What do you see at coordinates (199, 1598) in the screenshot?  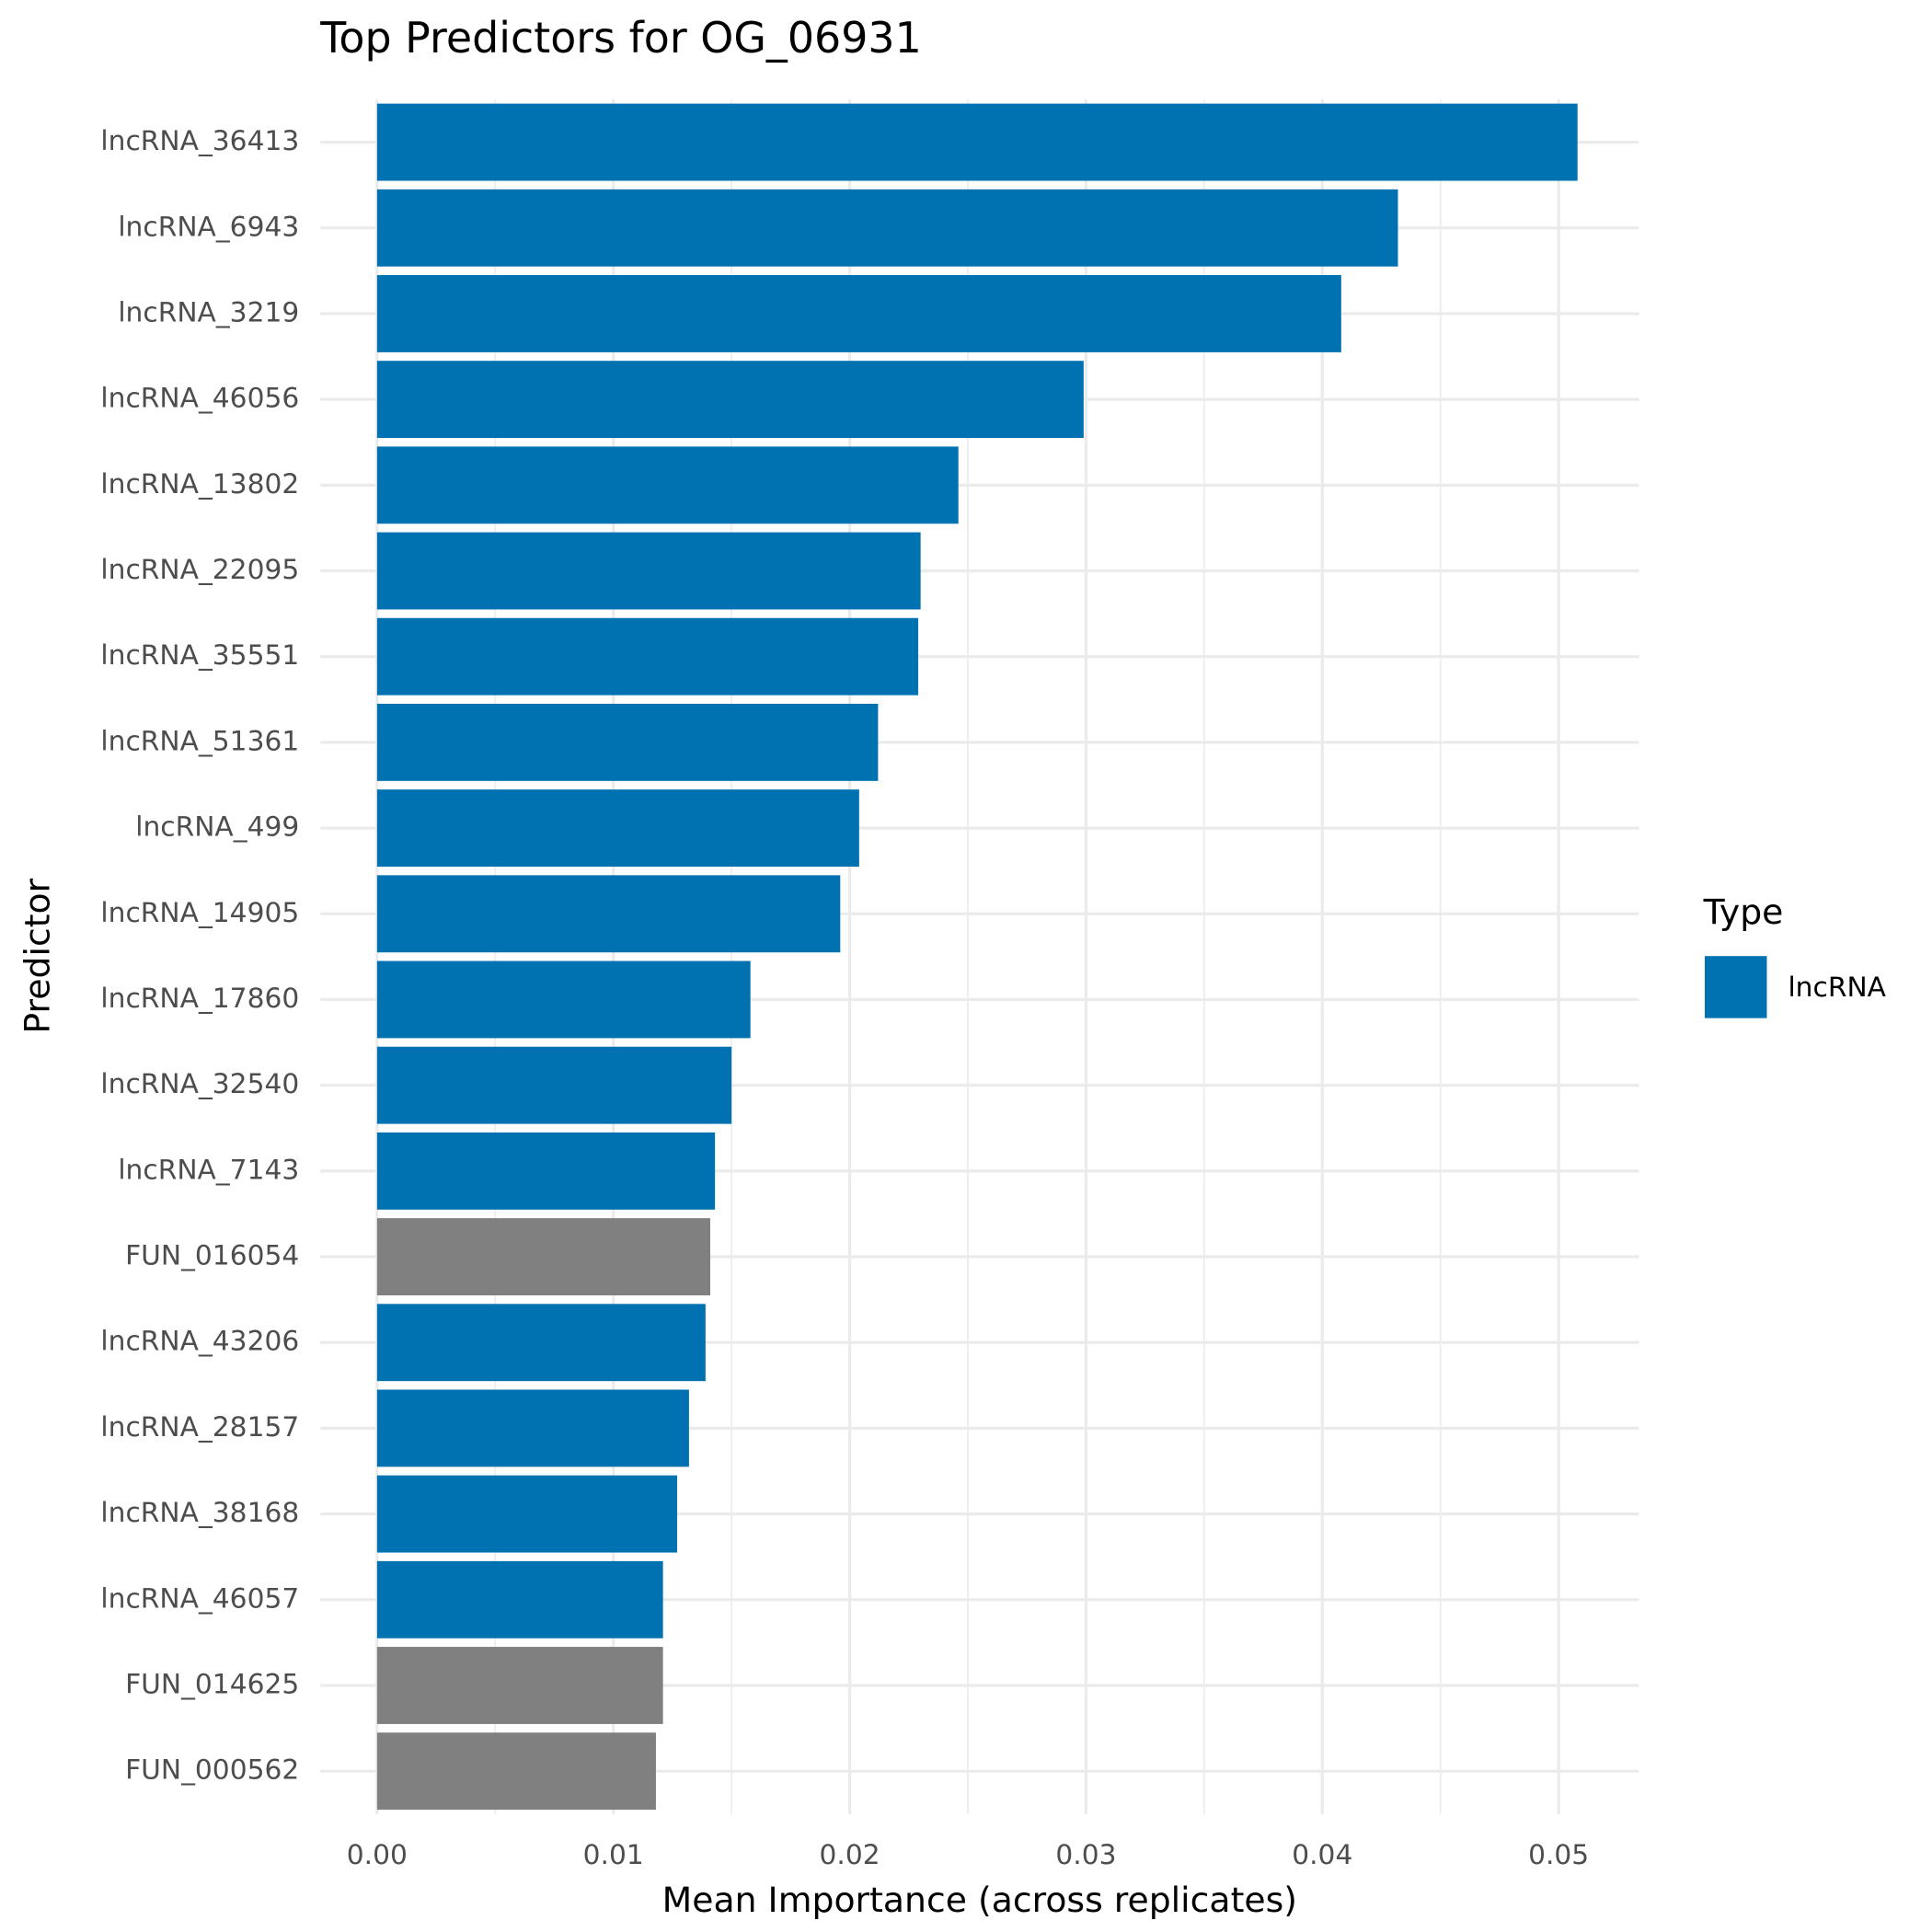 I see `y-tick-label: lncRNA_46057` at bounding box center [199, 1598].